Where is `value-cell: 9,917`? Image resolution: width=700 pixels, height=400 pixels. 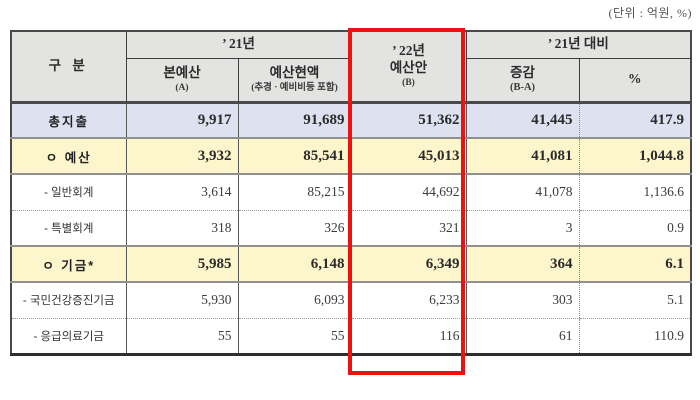 value-cell: 9,917 is located at coordinates (181, 120).